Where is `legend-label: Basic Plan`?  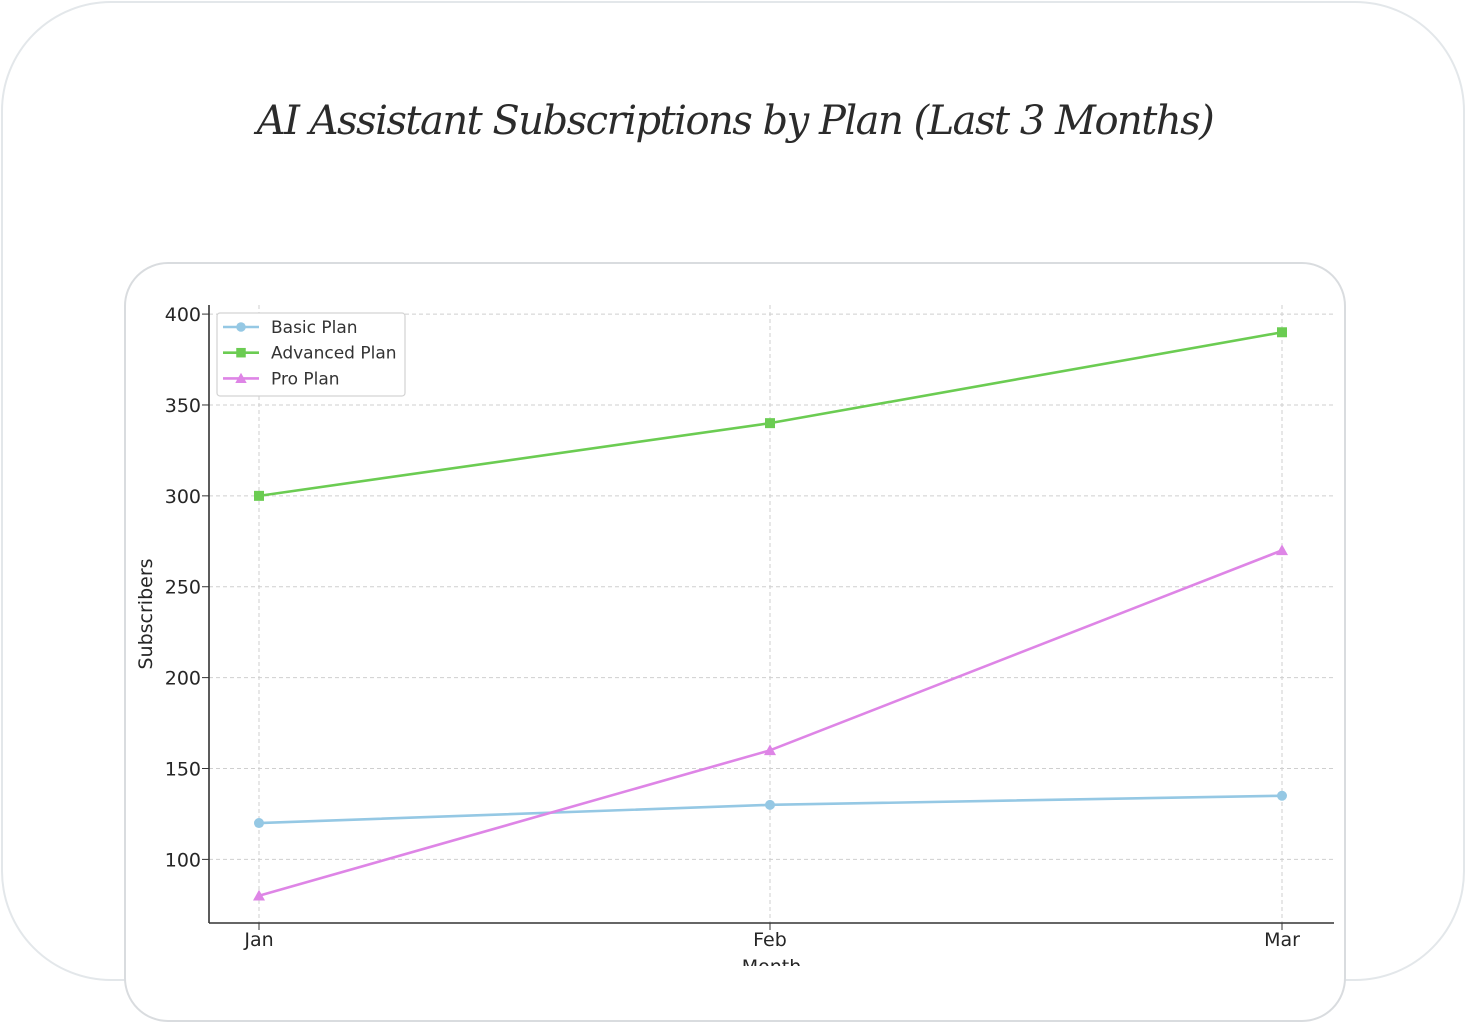 legend-label: Basic Plan is located at coordinates (314, 328).